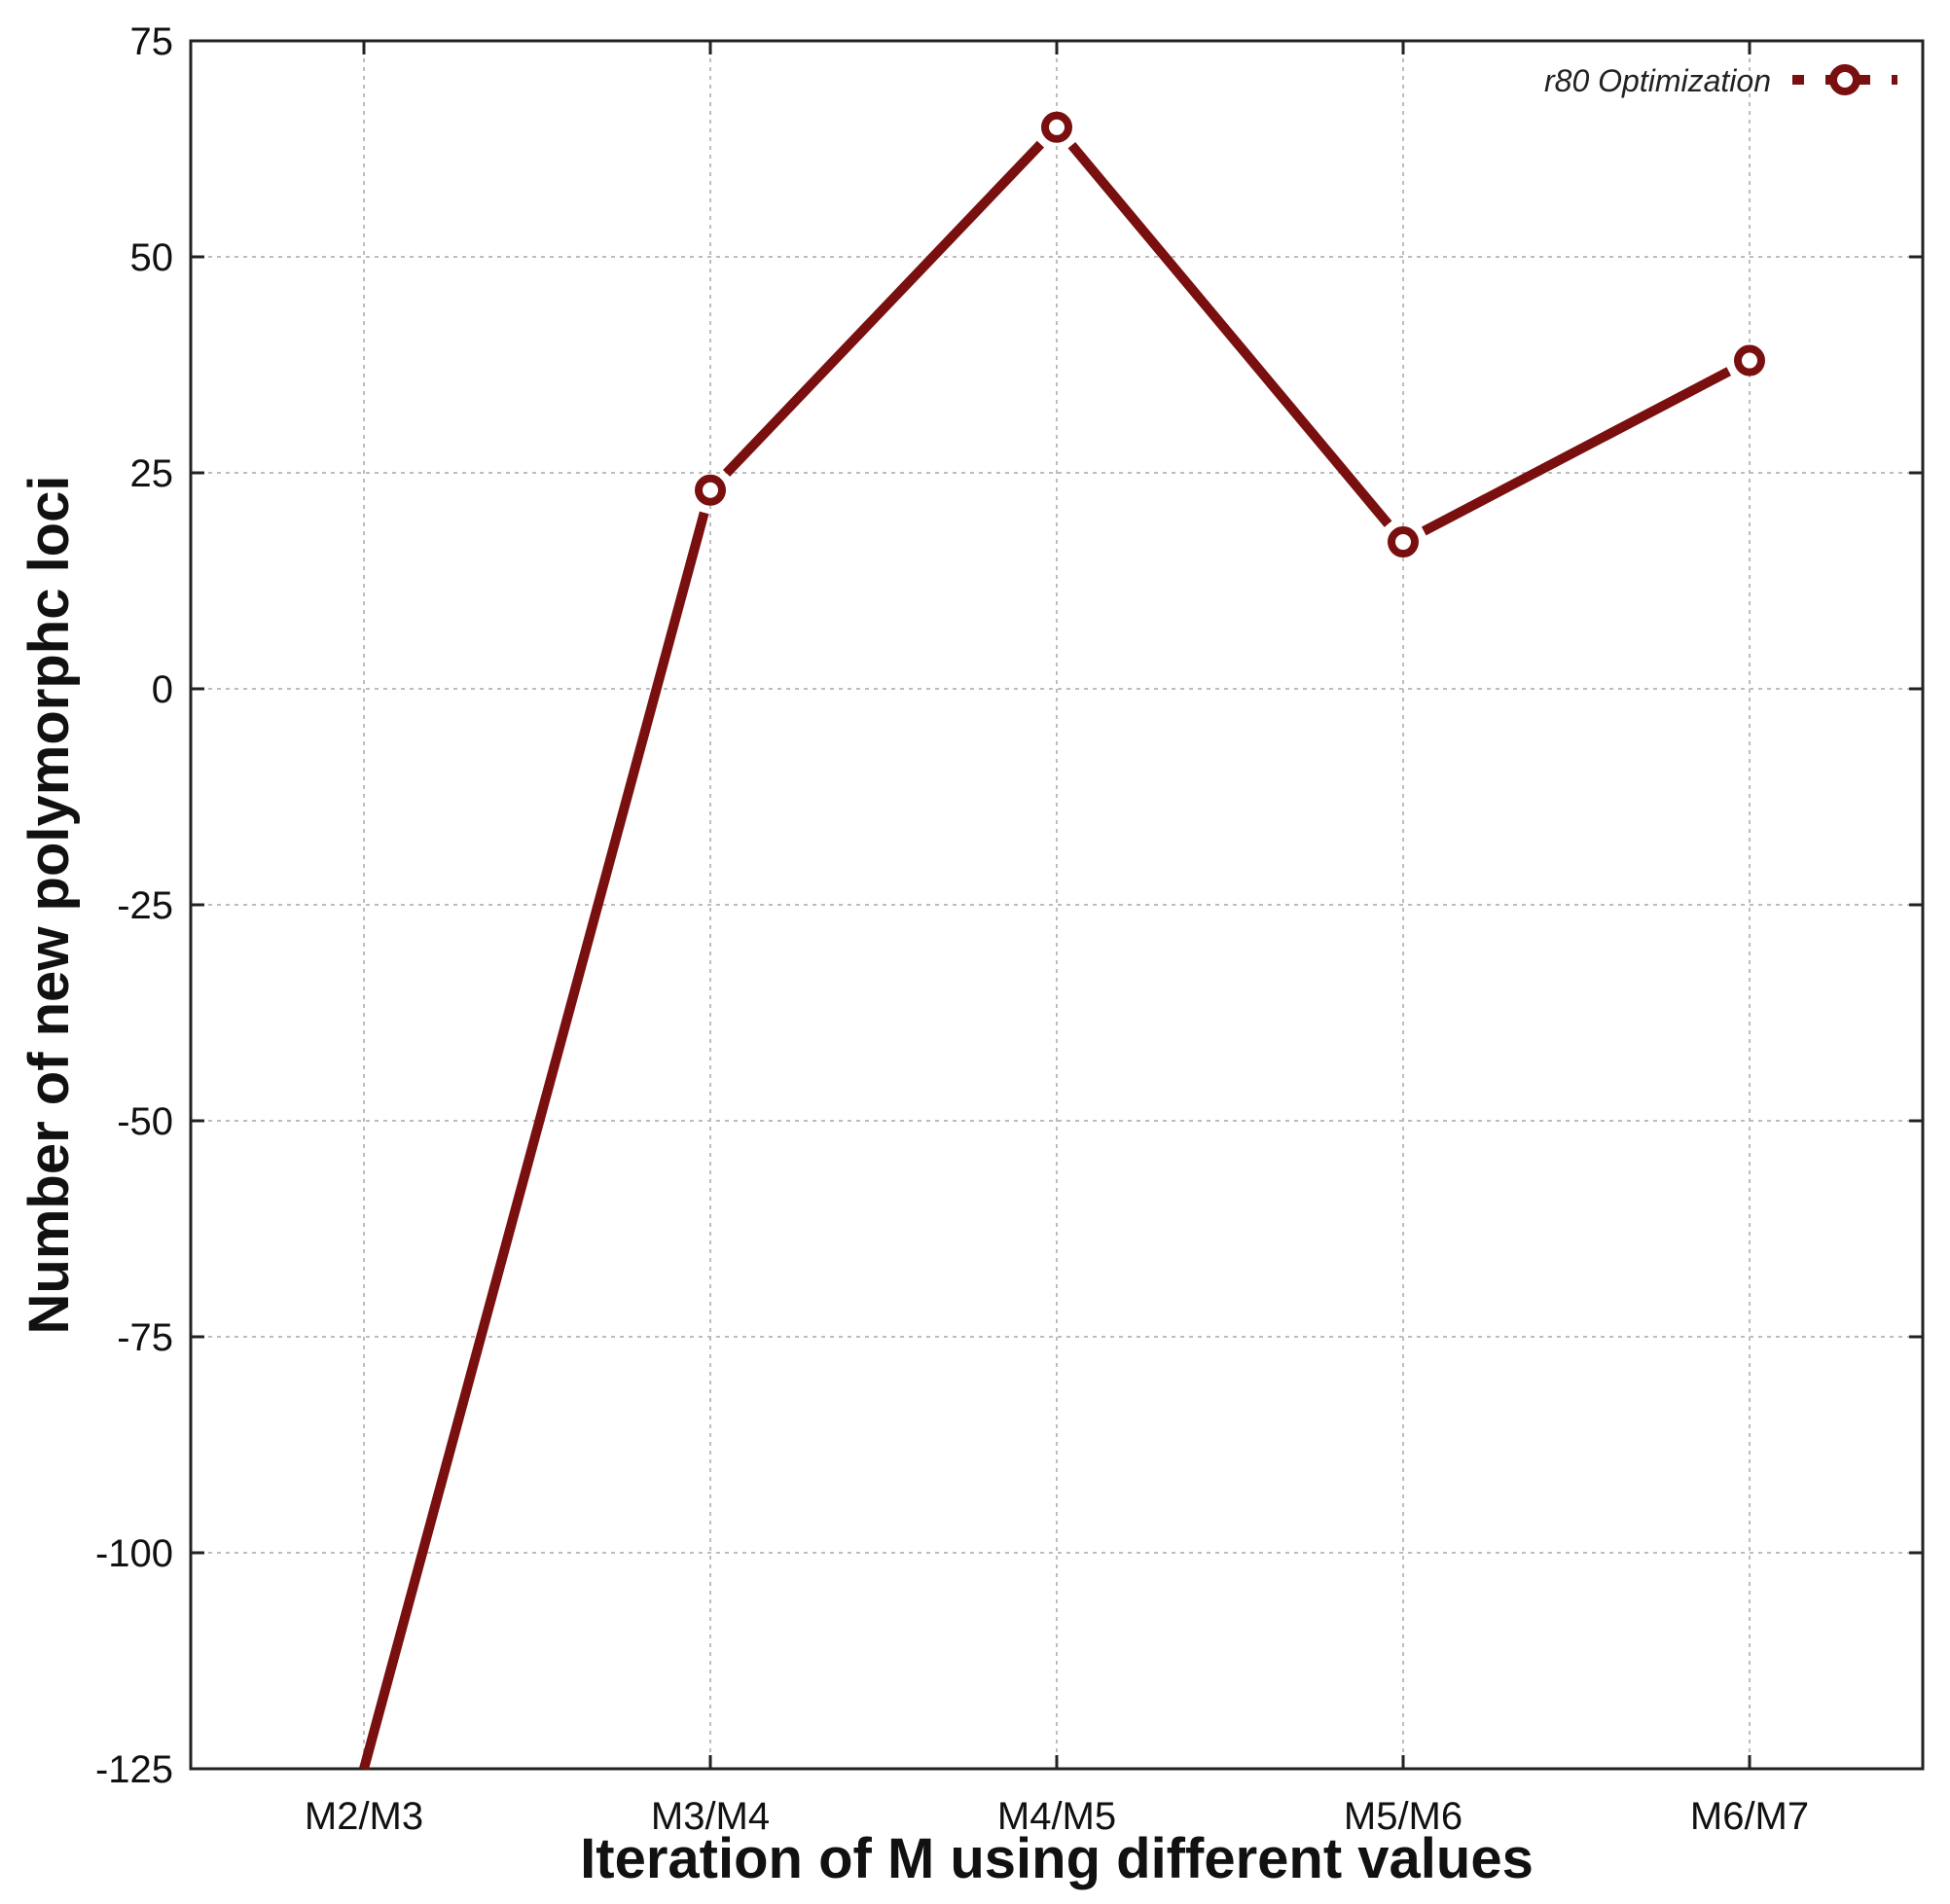 The height and width of the screenshot is (1904, 1950). I want to click on x-tick-label: M2/M3, so click(364, 1816).